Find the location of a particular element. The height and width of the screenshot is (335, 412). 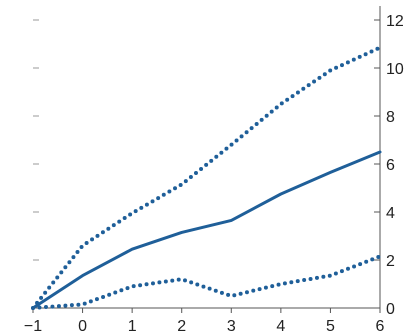

x-tick-label: 6 is located at coordinates (380, 326).